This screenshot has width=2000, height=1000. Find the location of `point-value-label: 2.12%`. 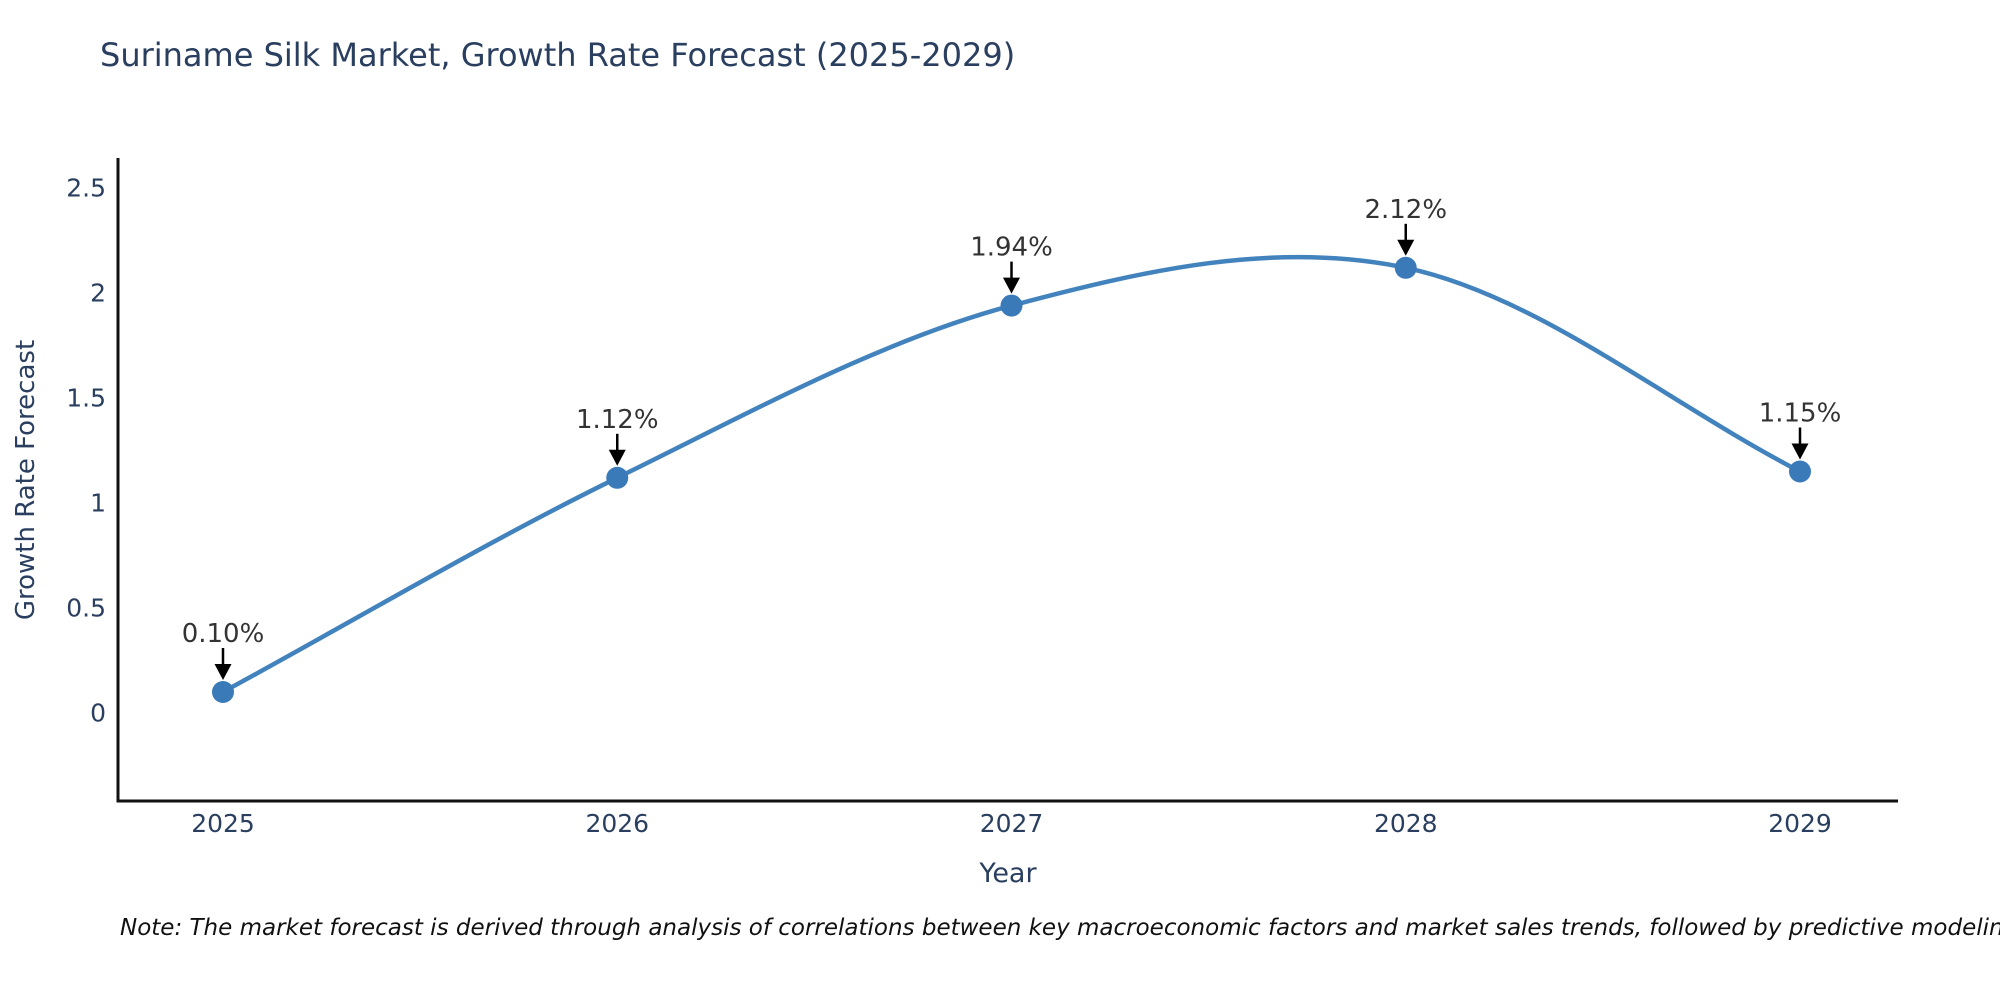

point-value-label: 2.12% is located at coordinates (1405, 210).